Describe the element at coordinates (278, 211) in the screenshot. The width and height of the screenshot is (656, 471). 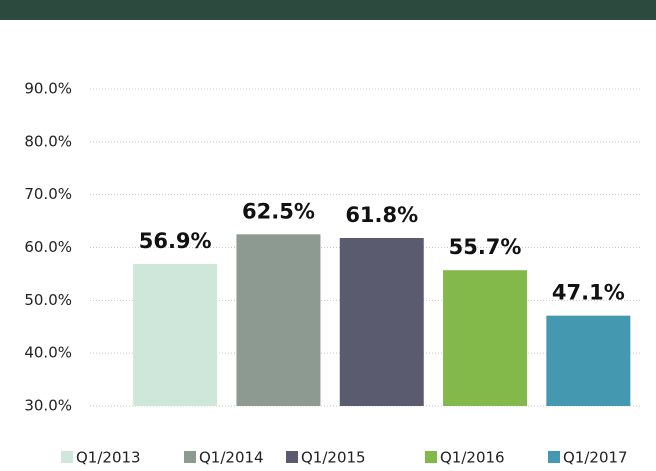
I see `data-label: 62.5%` at that location.